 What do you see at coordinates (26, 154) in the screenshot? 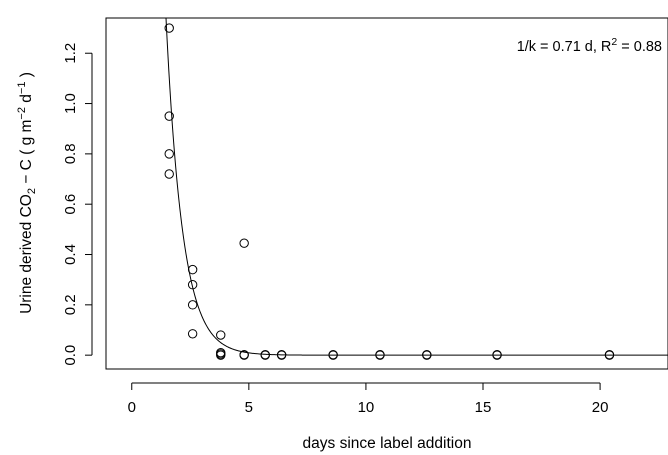
I see `y-label-mid: − C ( g m` at bounding box center [26, 154].